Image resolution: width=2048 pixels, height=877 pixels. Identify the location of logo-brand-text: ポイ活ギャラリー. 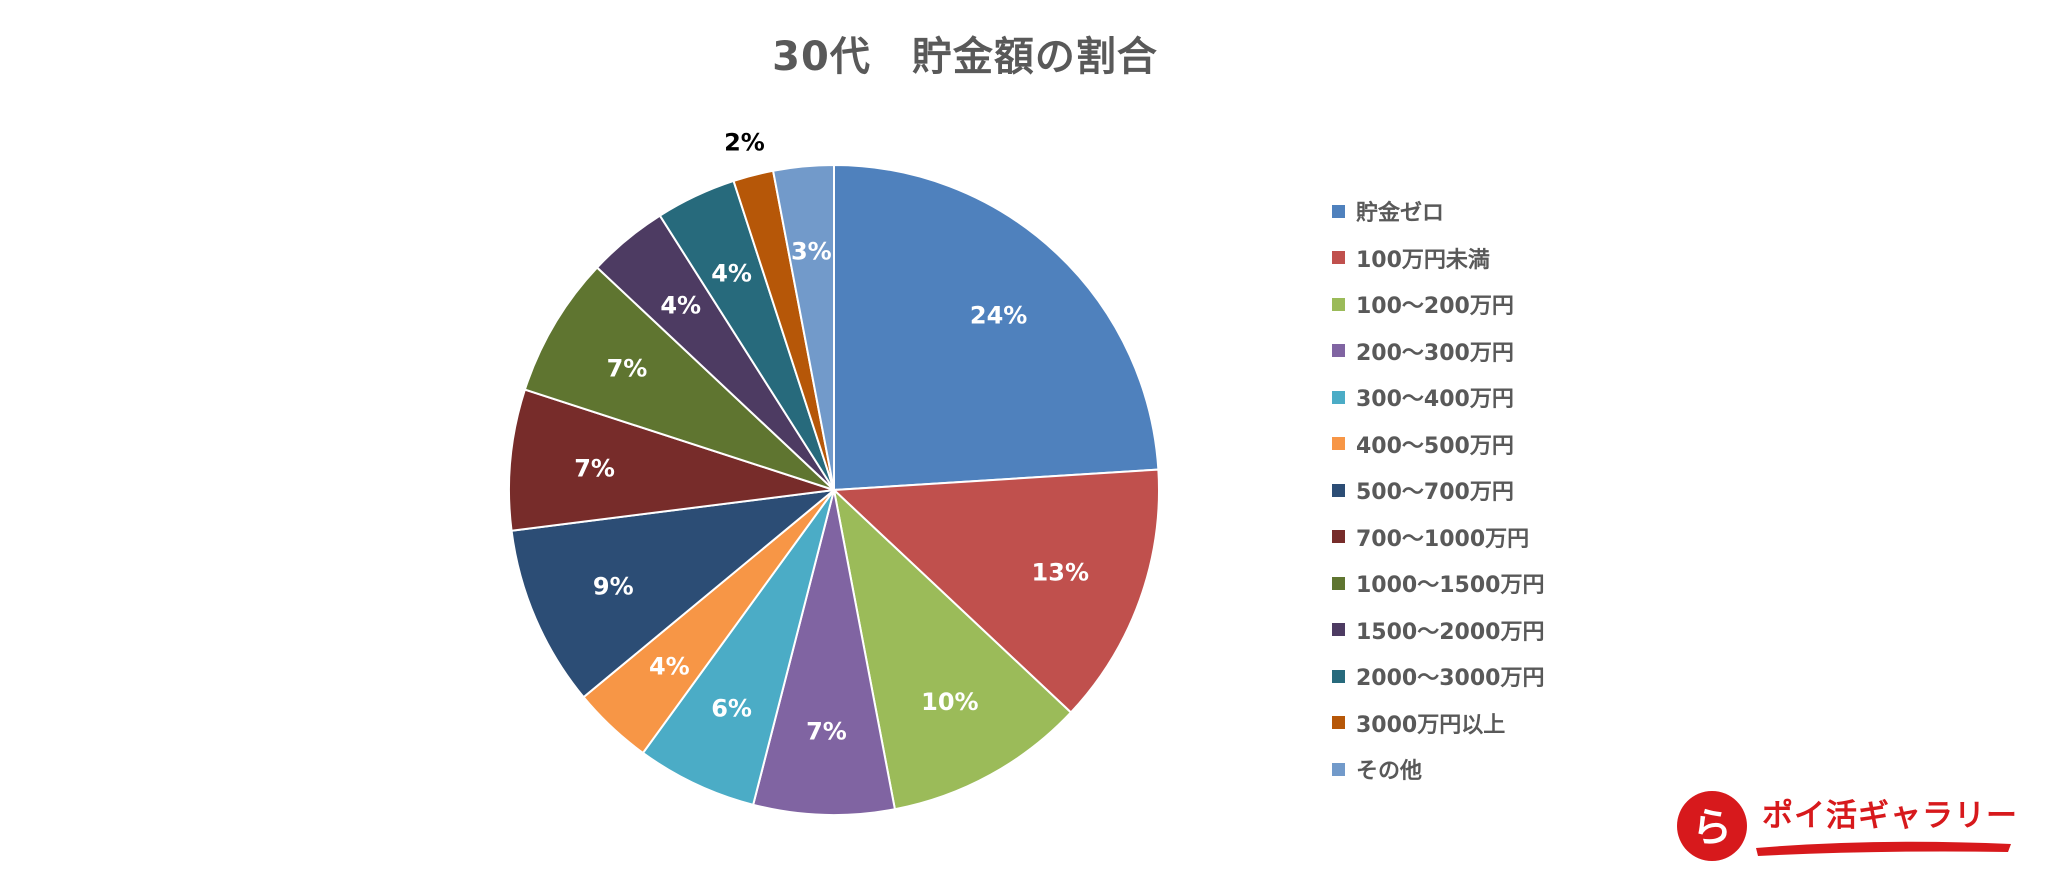
(1890, 816).